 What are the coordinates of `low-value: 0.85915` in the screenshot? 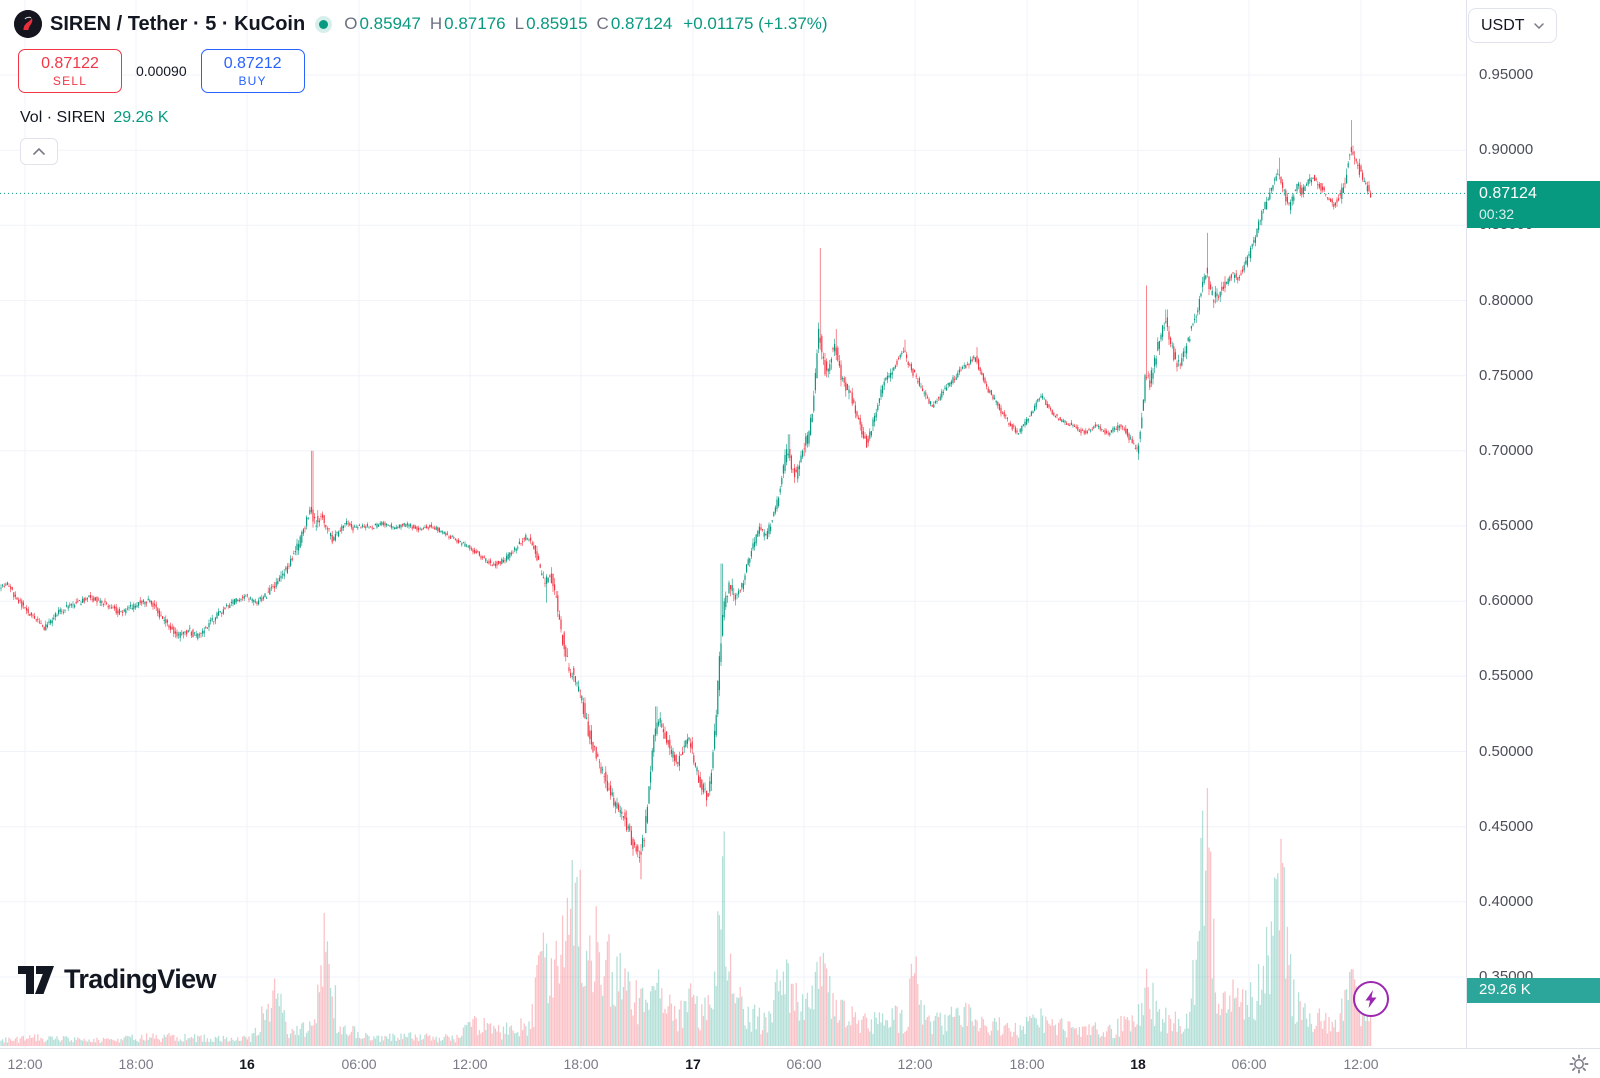 It's located at (557, 23).